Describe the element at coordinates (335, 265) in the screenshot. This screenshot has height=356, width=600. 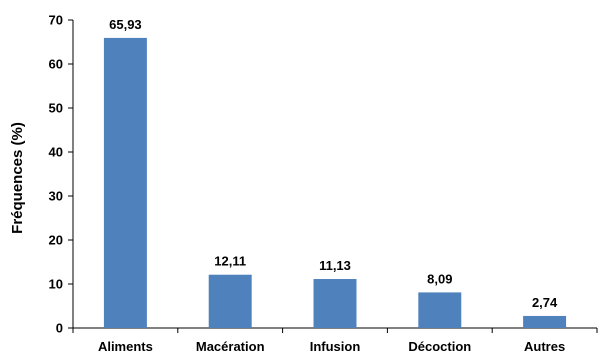
I see `data-label: 11,13` at that location.